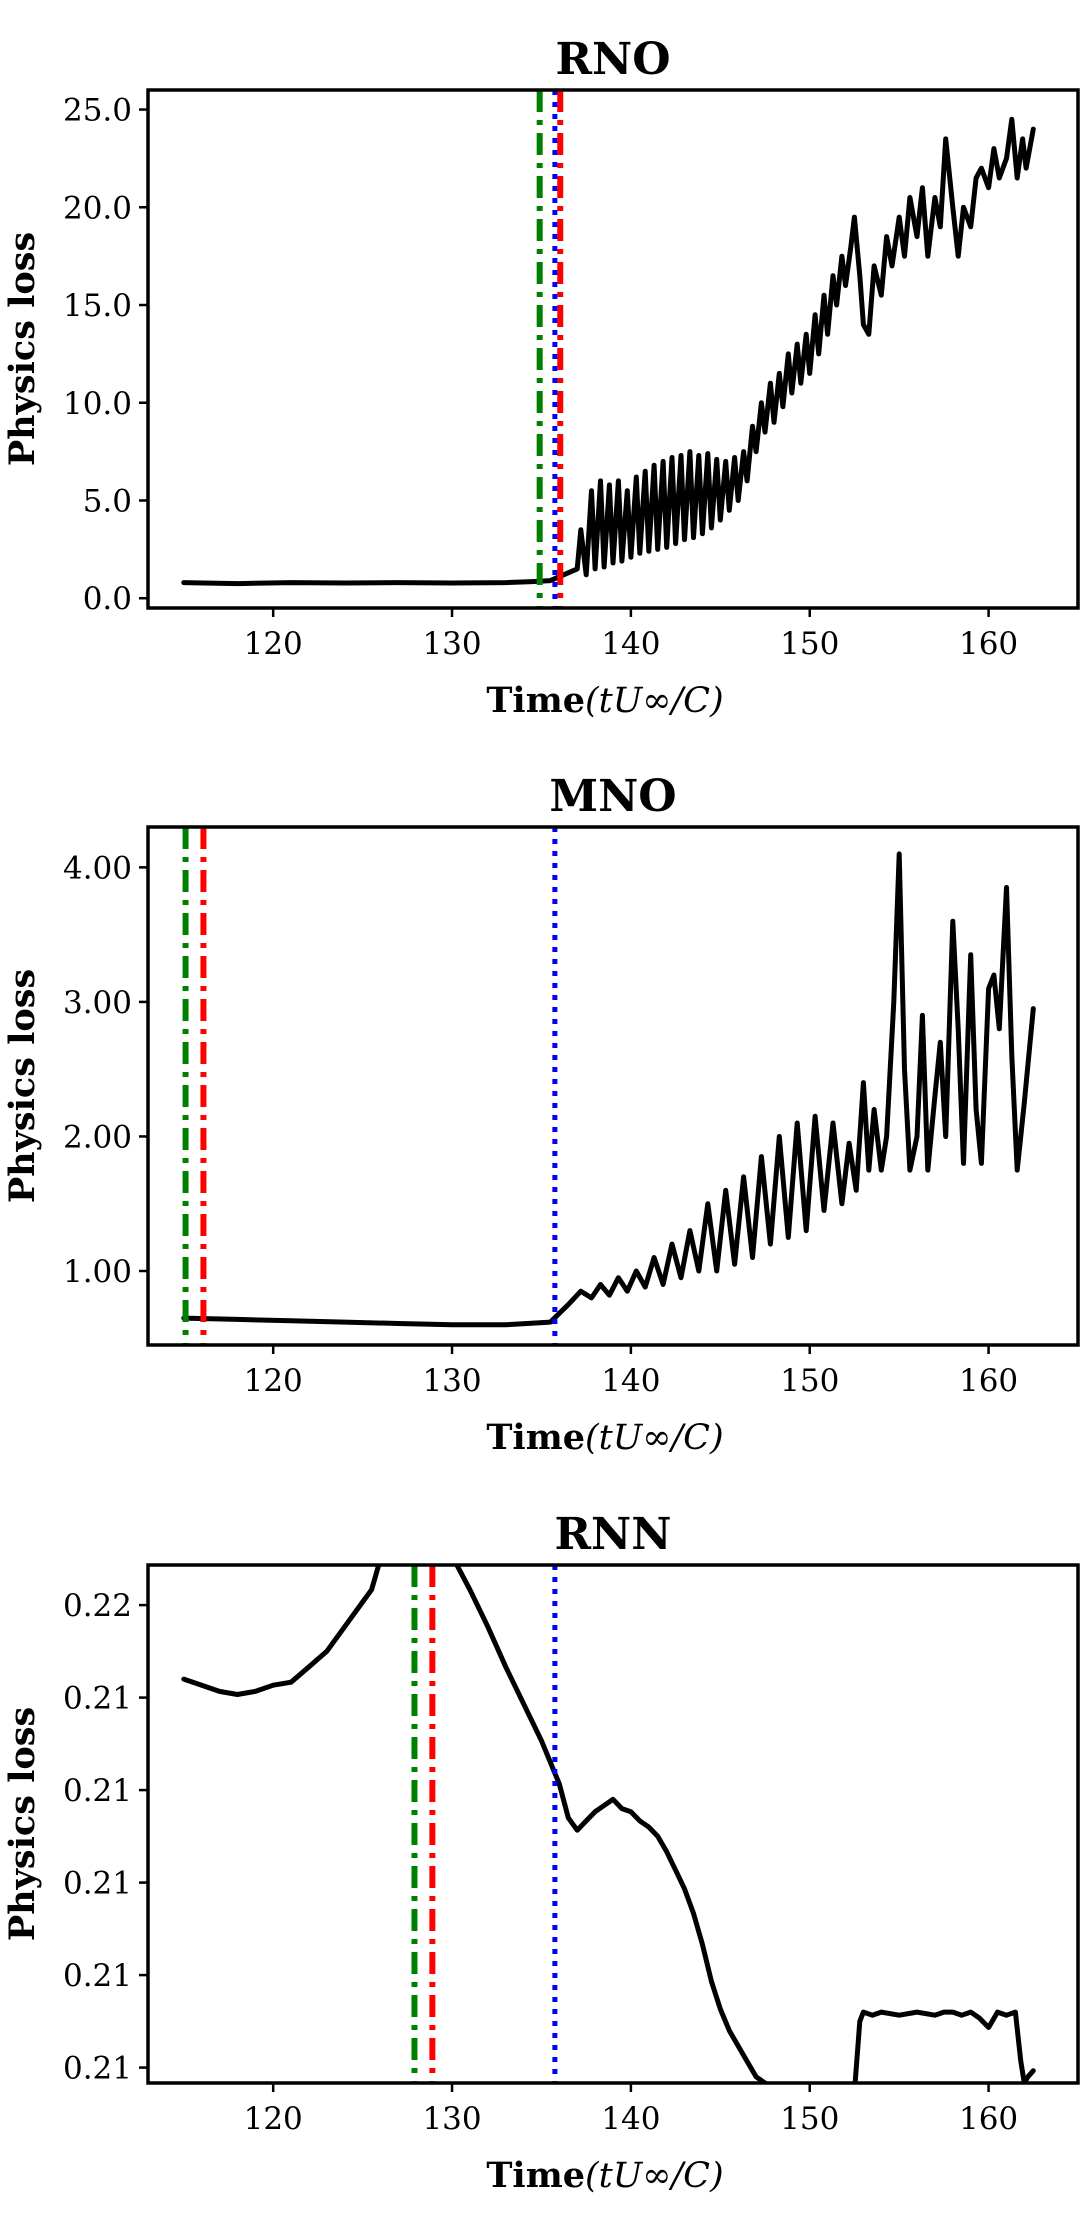 This screenshot has height=2225, width=1081. I want to click on y-tick-label: 10.0, so click(97, 404).